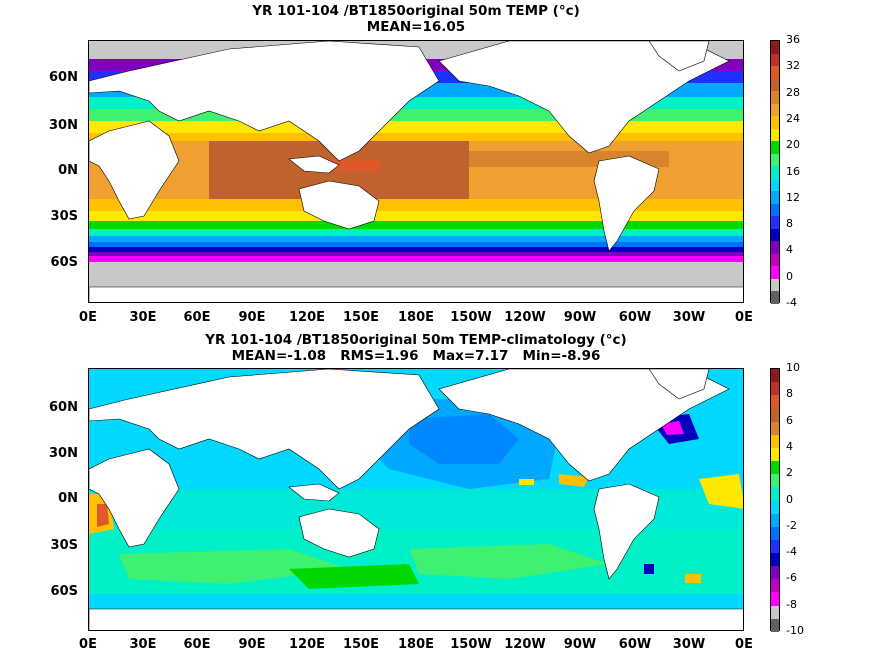  Describe the element at coordinates (416, 356) in the screenshot. I see `bottom-title-line2: MEAN=-1.08 RMS=1.96 Max=7.17 Min=-8.96` at that location.